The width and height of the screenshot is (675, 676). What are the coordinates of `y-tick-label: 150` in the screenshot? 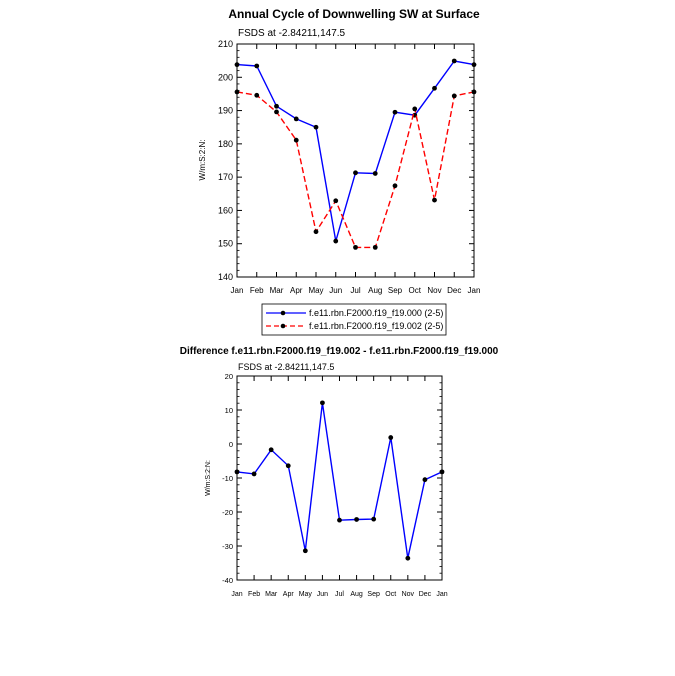 It's located at (225, 244).